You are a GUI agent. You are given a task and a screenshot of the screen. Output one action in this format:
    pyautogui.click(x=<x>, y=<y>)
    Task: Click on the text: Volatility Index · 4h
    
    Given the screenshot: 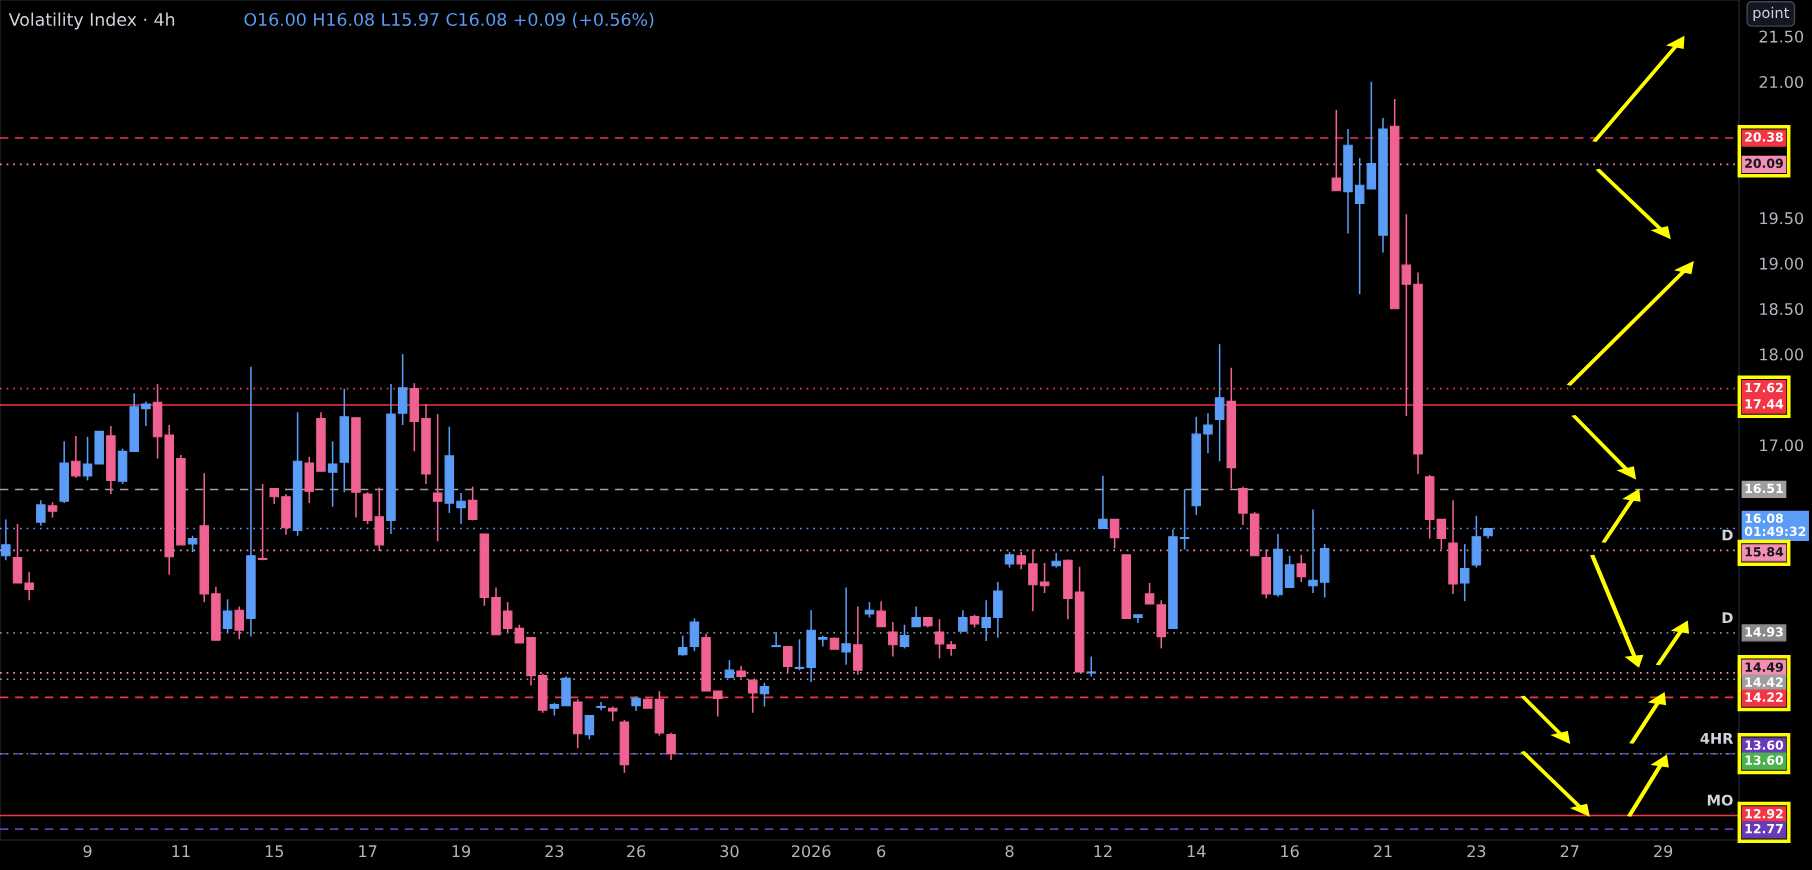 What is the action you would take?
    pyautogui.click(x=91, y=21)
    